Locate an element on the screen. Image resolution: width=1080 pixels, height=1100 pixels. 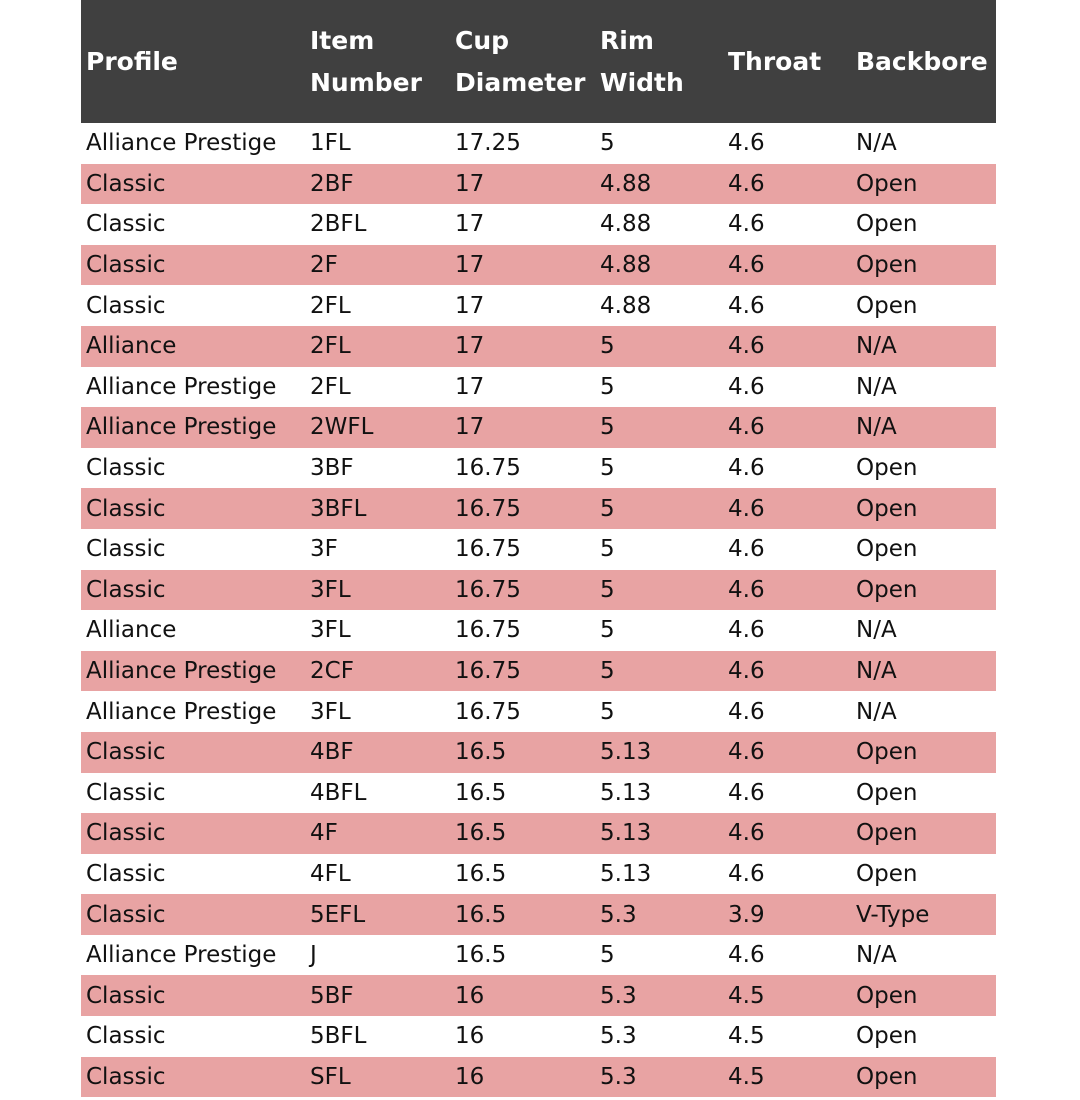
table-row: Classic 3BF 16.75 5 4.6 Open is located at coordinates (538, 468).